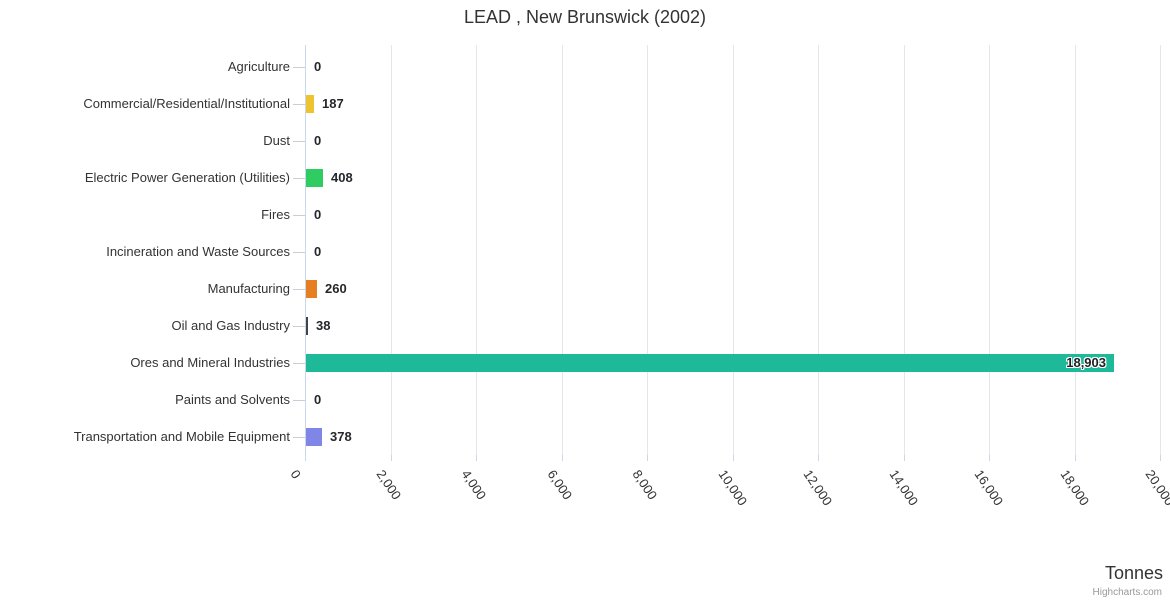 The width and height of the screenshot is (1170, 600). What do you see at coordinates (342, 177) in the screenshot?
I see `value-label: 408` at bounding box center [342, 177].